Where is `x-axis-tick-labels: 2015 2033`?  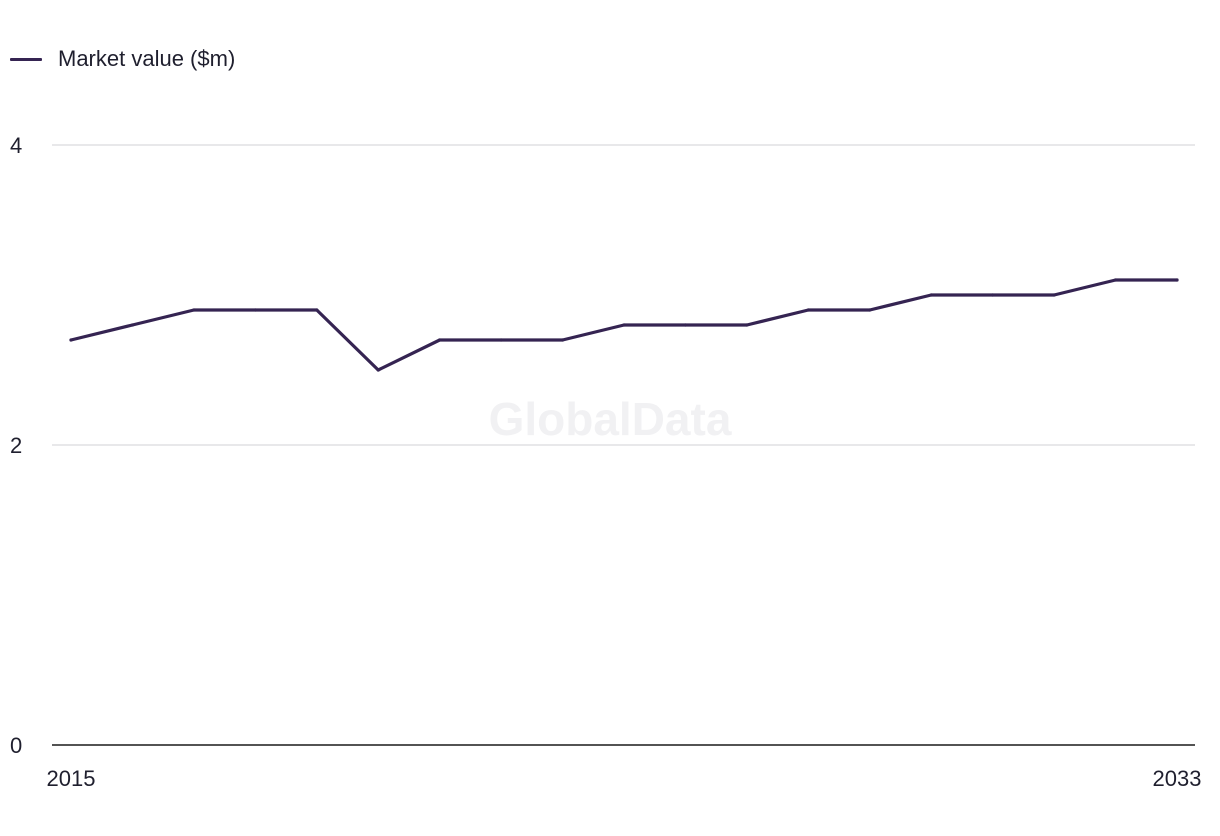
x-axis-tick-labels: 2015 2033 is located at coordinates (624, 778).